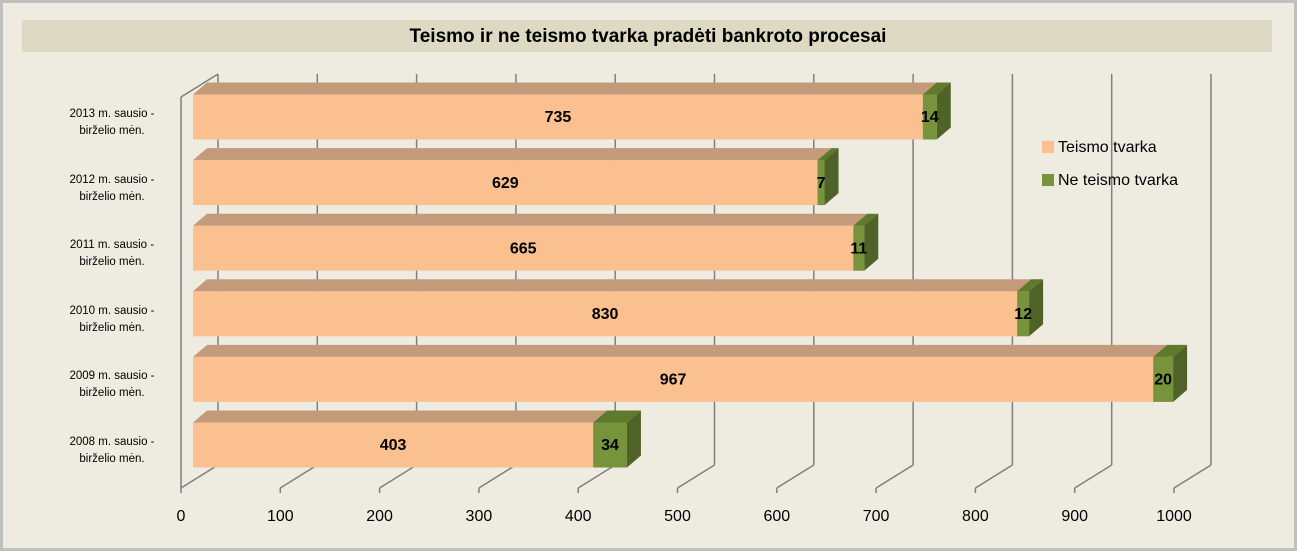 Image resolution: width=1297 pixels, height=551 pixels. What do you see at coordinates (181, 516) in the screenshot?
I see `x-tick-label: 0` at bounding box center [181, 516].